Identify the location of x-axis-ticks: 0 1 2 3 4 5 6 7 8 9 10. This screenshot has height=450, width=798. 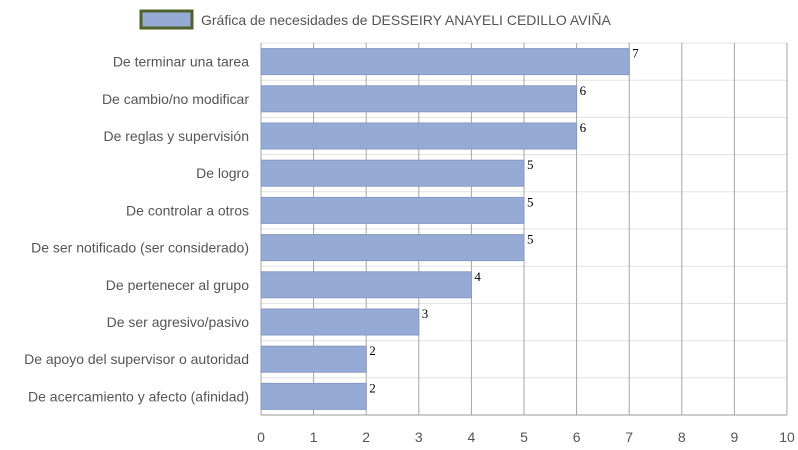
(526, 437).